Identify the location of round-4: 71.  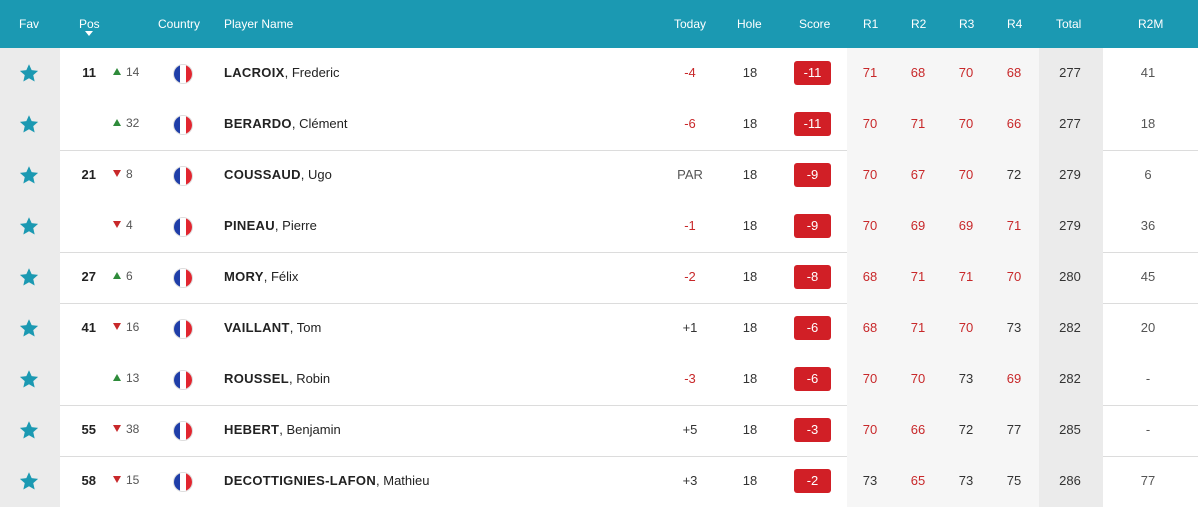
(1014, 225).